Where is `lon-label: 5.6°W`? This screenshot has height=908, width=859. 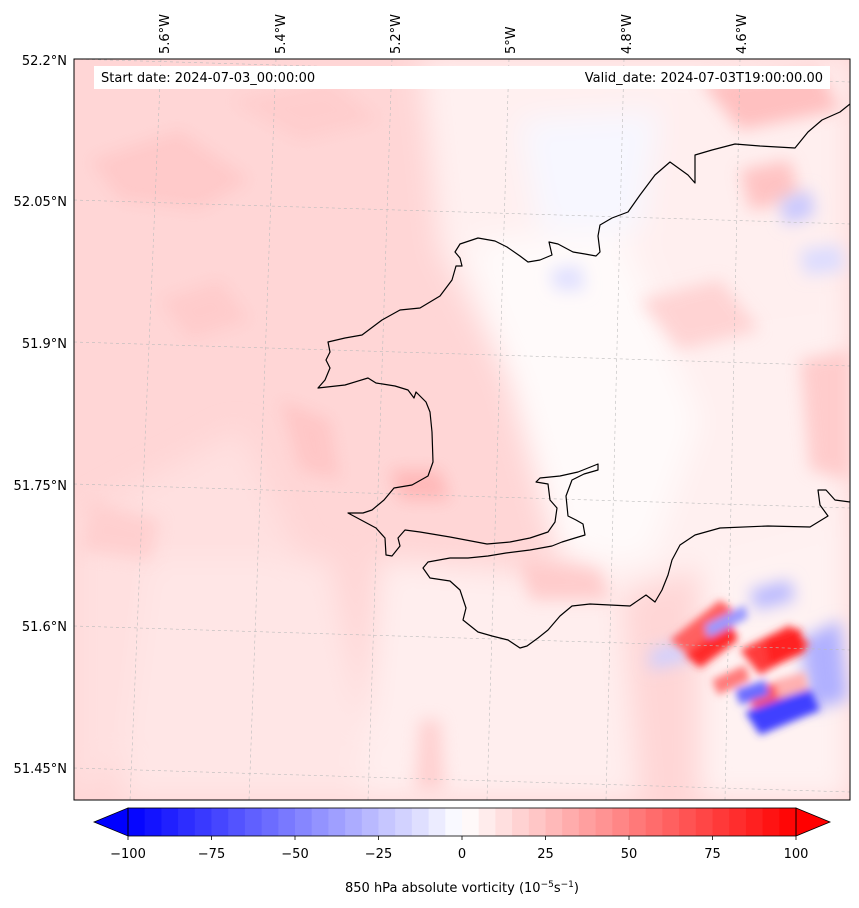 lon-label: 5.6°W is located at coordinates (165, 34).